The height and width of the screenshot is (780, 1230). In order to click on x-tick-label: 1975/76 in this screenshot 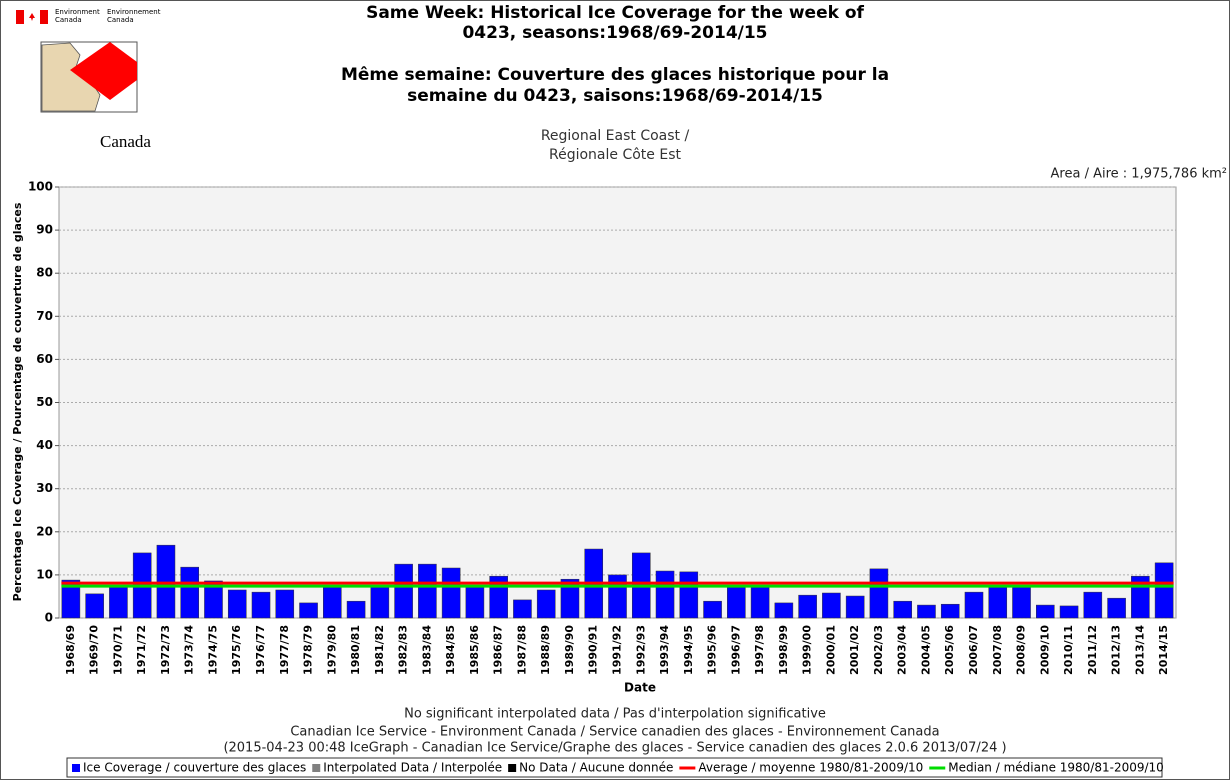, I will do `click(236, 650)`.